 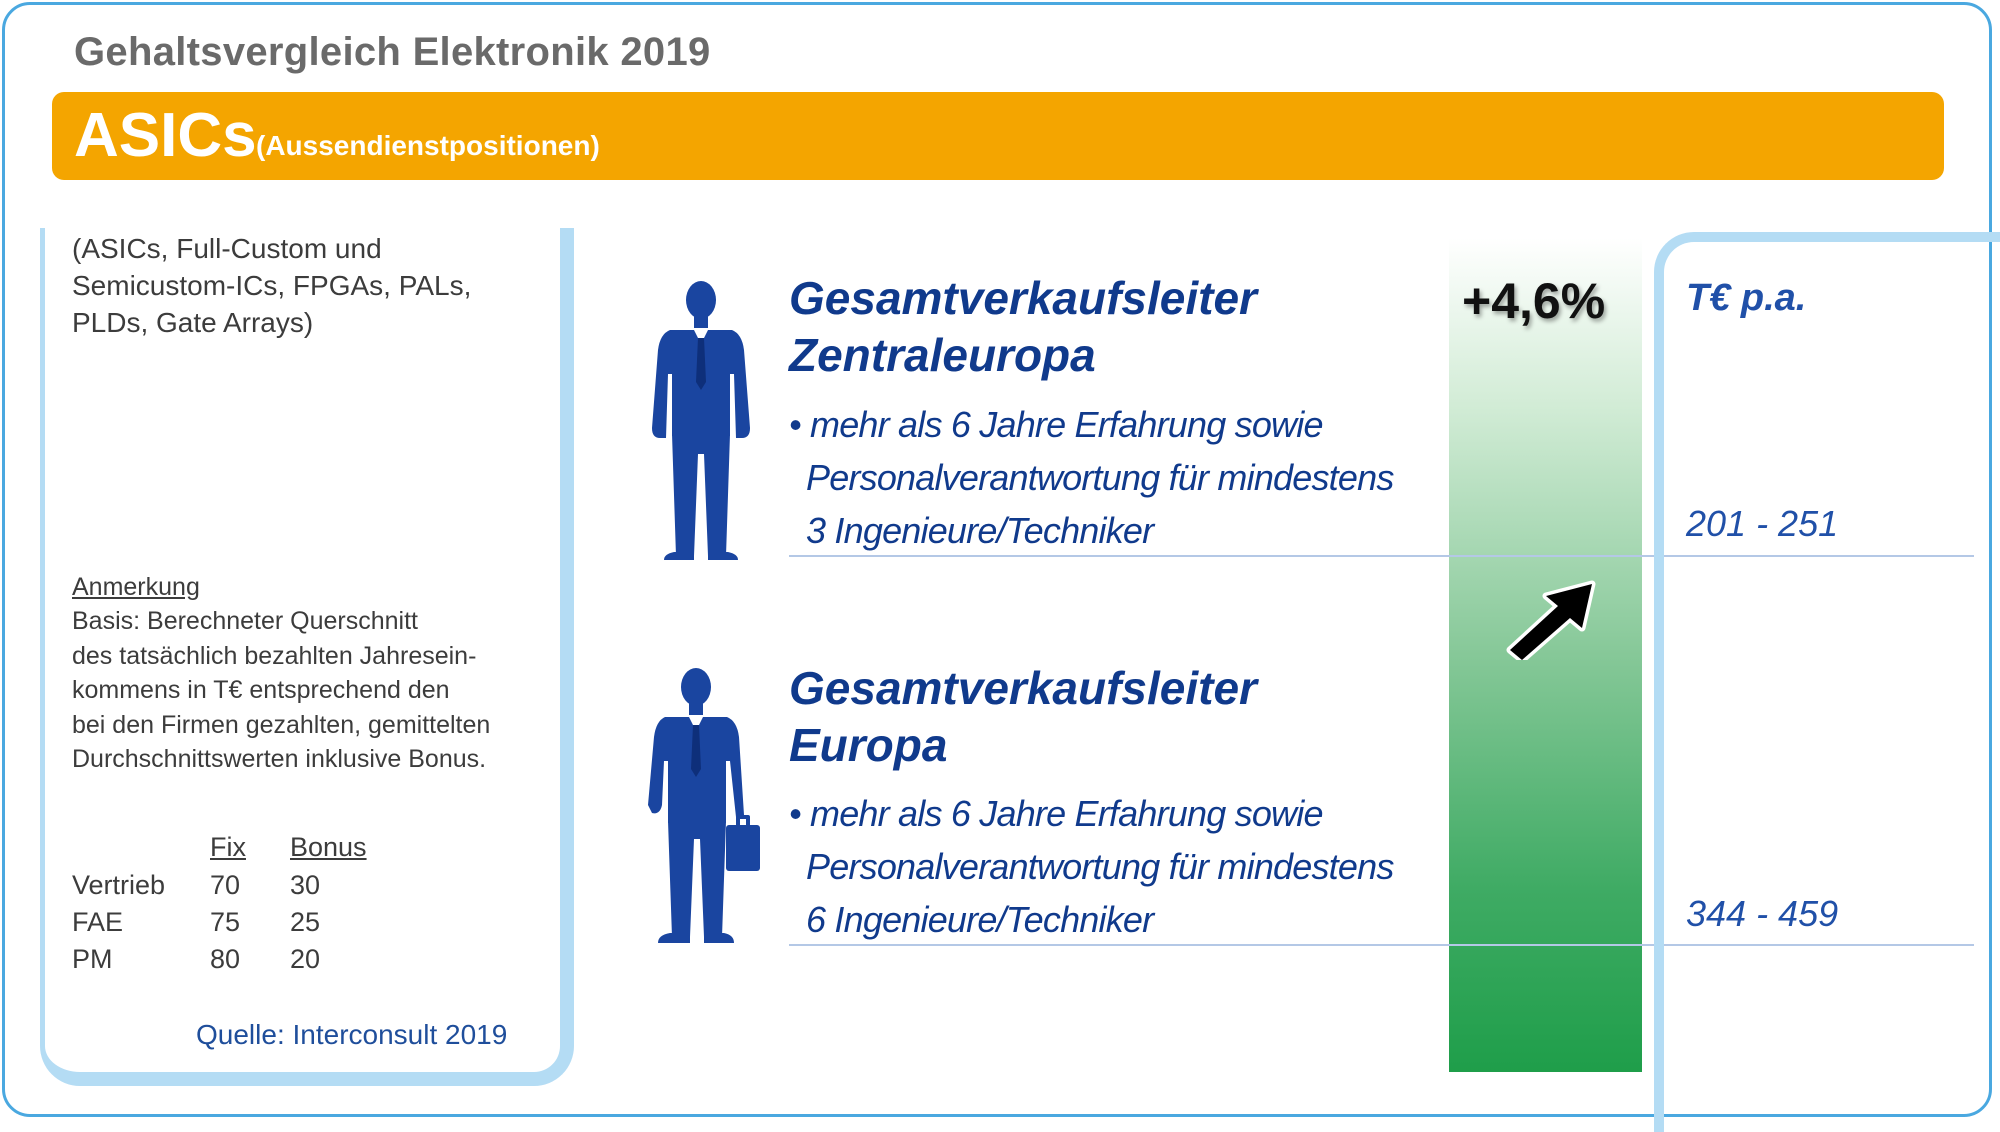 What do you see at coordinates (392, 52) in the screenshot?
I see `page-title: Gehaltsvergleich Elektronik 2019` at bounding box center [392, 52].